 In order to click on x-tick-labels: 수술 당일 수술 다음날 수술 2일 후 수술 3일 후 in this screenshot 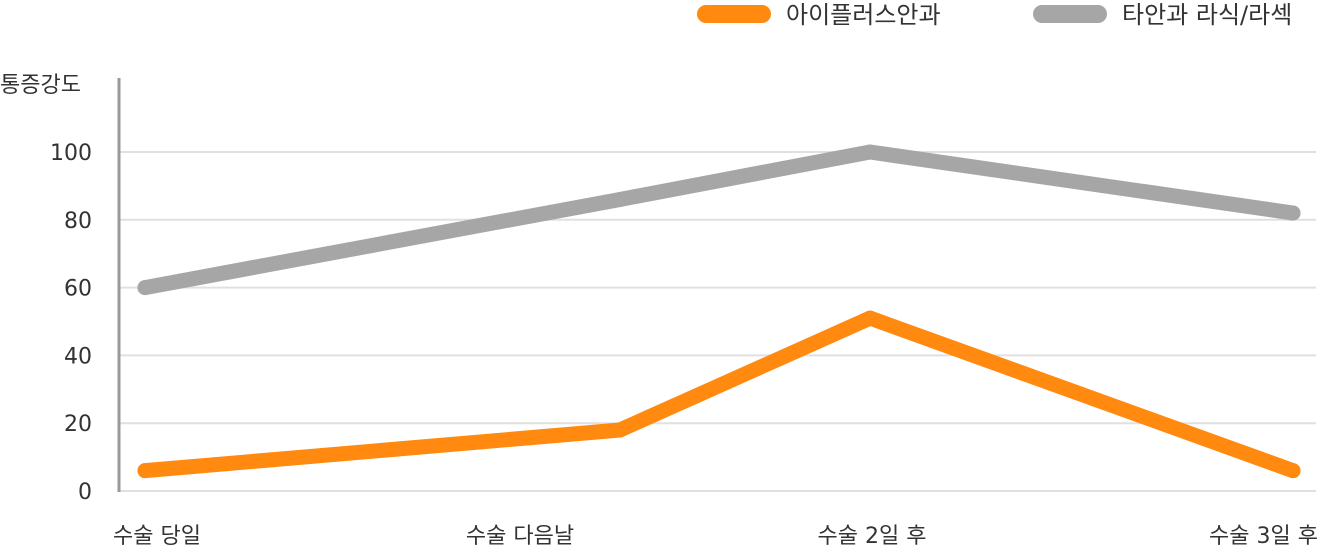, I will do `click(715, 535)`.